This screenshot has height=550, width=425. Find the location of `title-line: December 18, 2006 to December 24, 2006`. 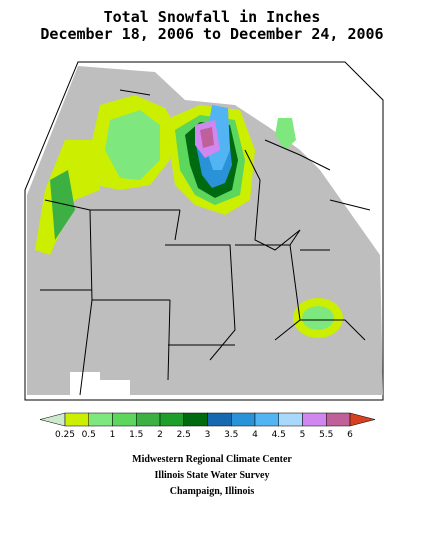

title-line: December 18, 2006 to December 24, 2006 is located at coordinates (211, 34).